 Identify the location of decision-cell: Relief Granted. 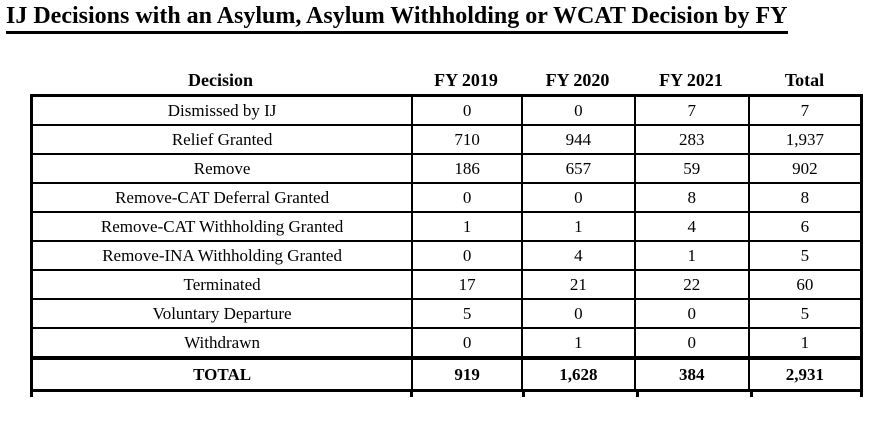
(222, 139).